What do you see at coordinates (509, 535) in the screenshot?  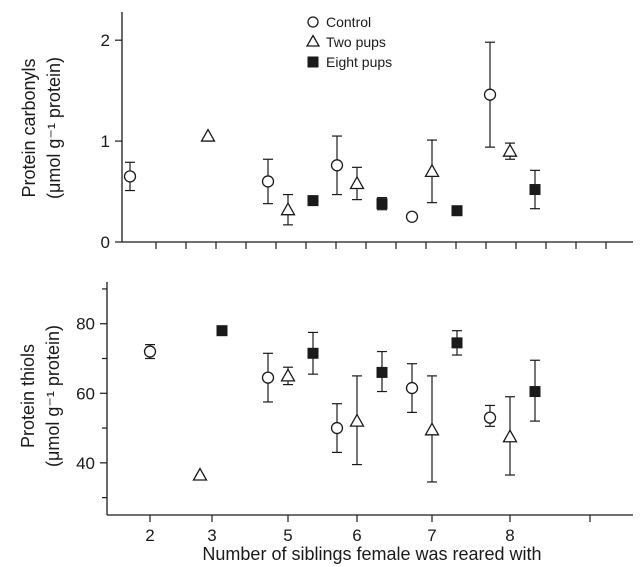 I see `x-tick-label: 8` at bounding box center [509, 535].